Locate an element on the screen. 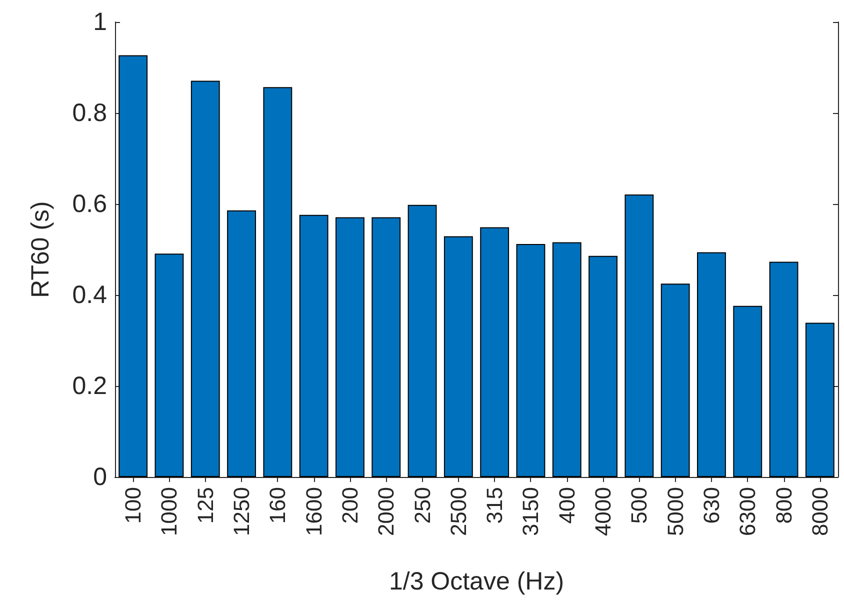  y-axis-title: RT60 (s) is located at coordinates (40, 249).